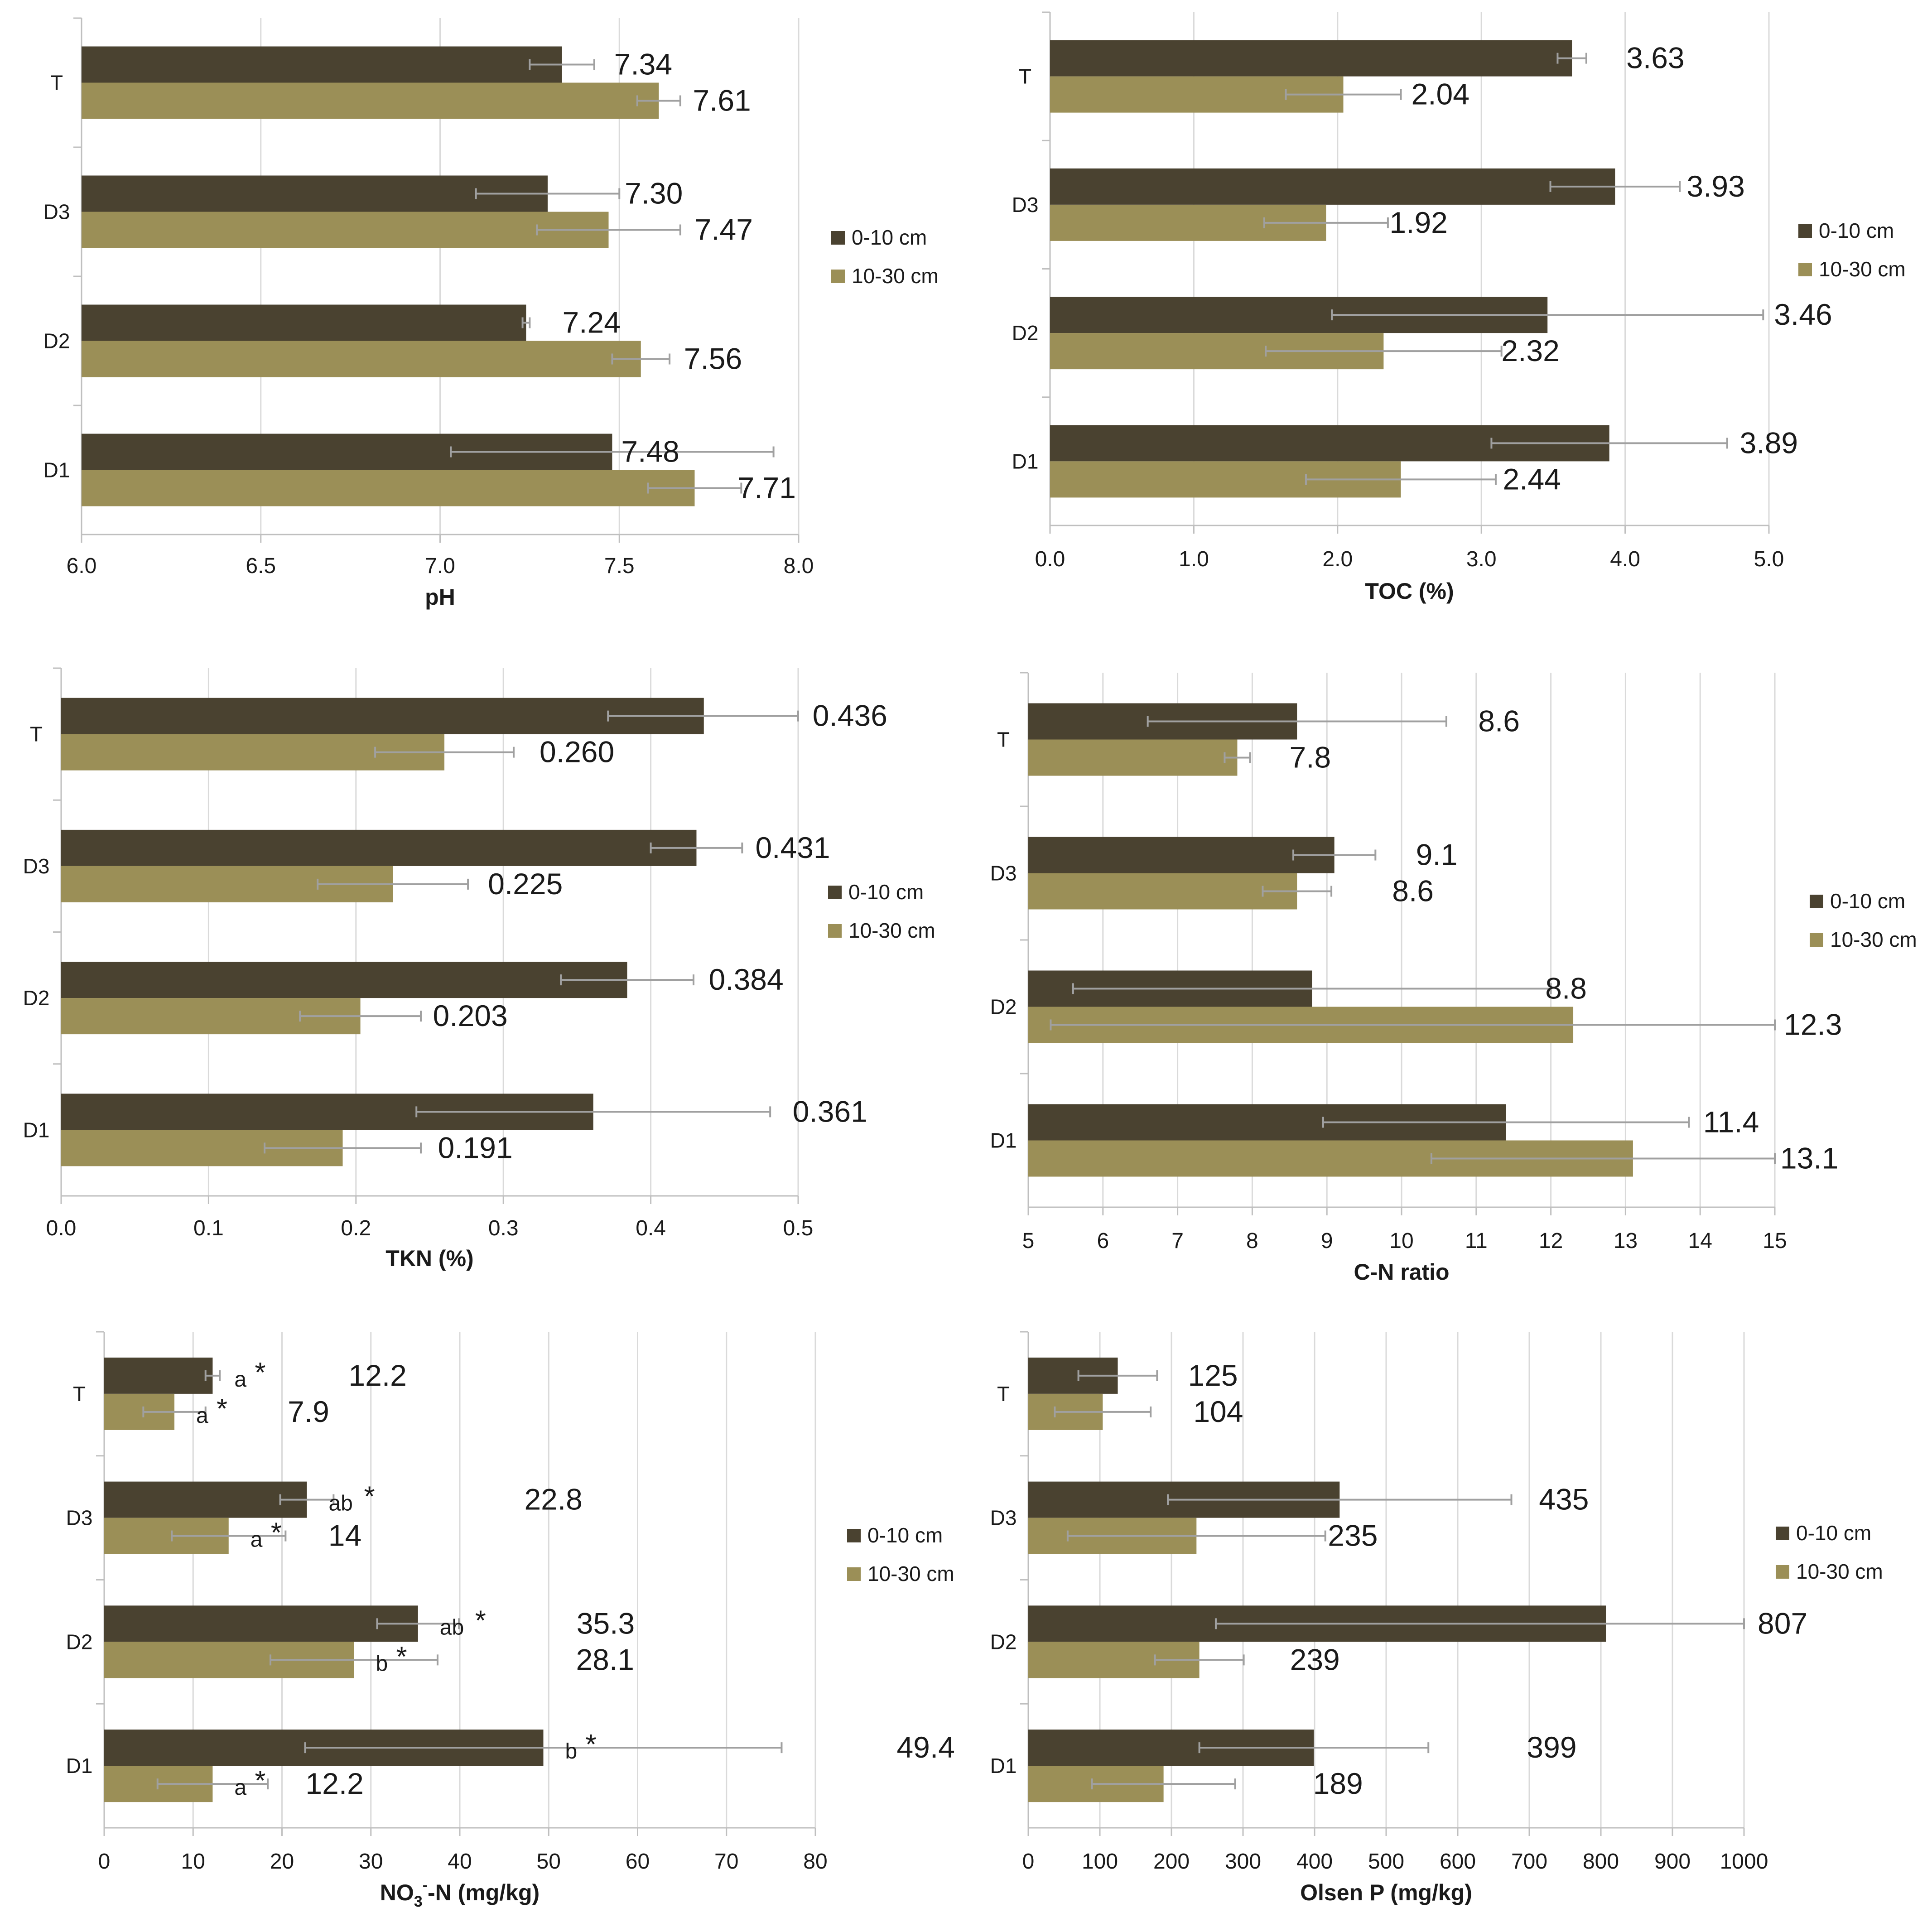  I want to click on x-tick-label: 8.0, so click(799, 566).